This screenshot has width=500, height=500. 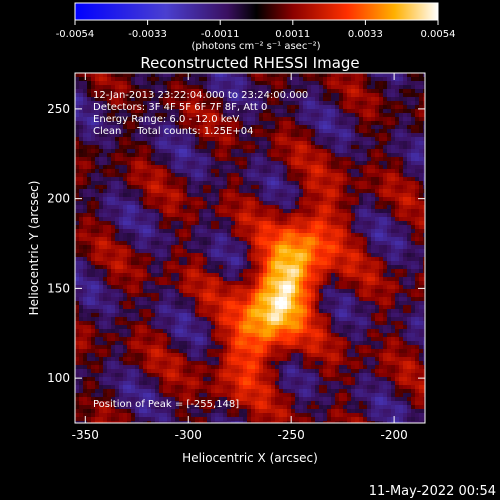 I want to click on y-axis-label: Heliocentric Y (arcsec), so click(x=34, y=248).